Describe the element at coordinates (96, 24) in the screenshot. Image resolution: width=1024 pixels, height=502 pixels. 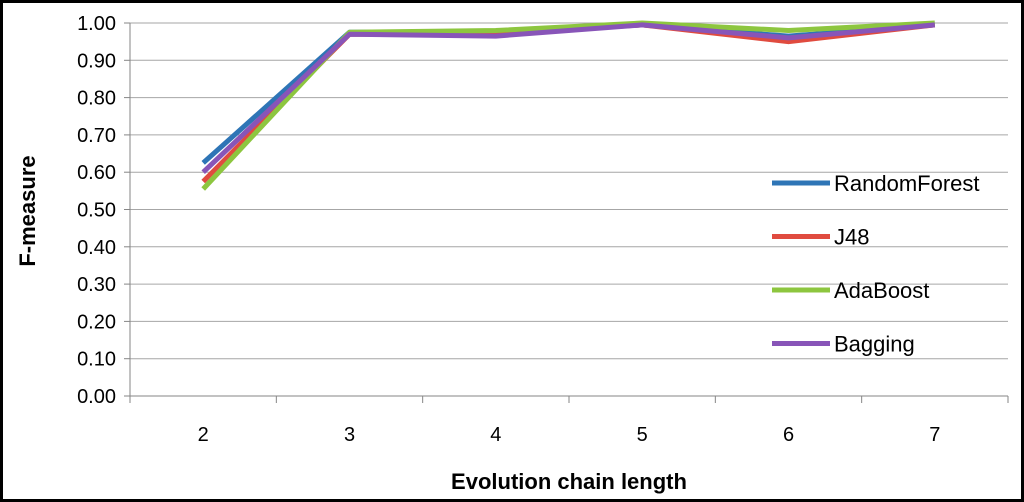
I see `y-tick-label: 1.00` at that location.